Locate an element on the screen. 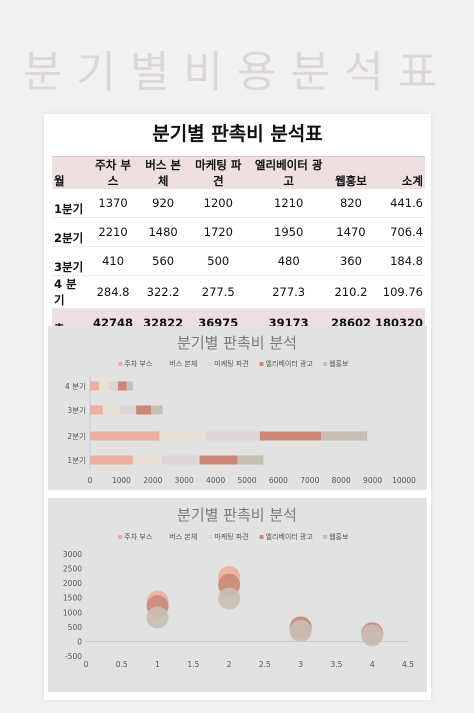 The image size is (474, 713). x-tick-label: 1000 is located at coordinates (121, 480).